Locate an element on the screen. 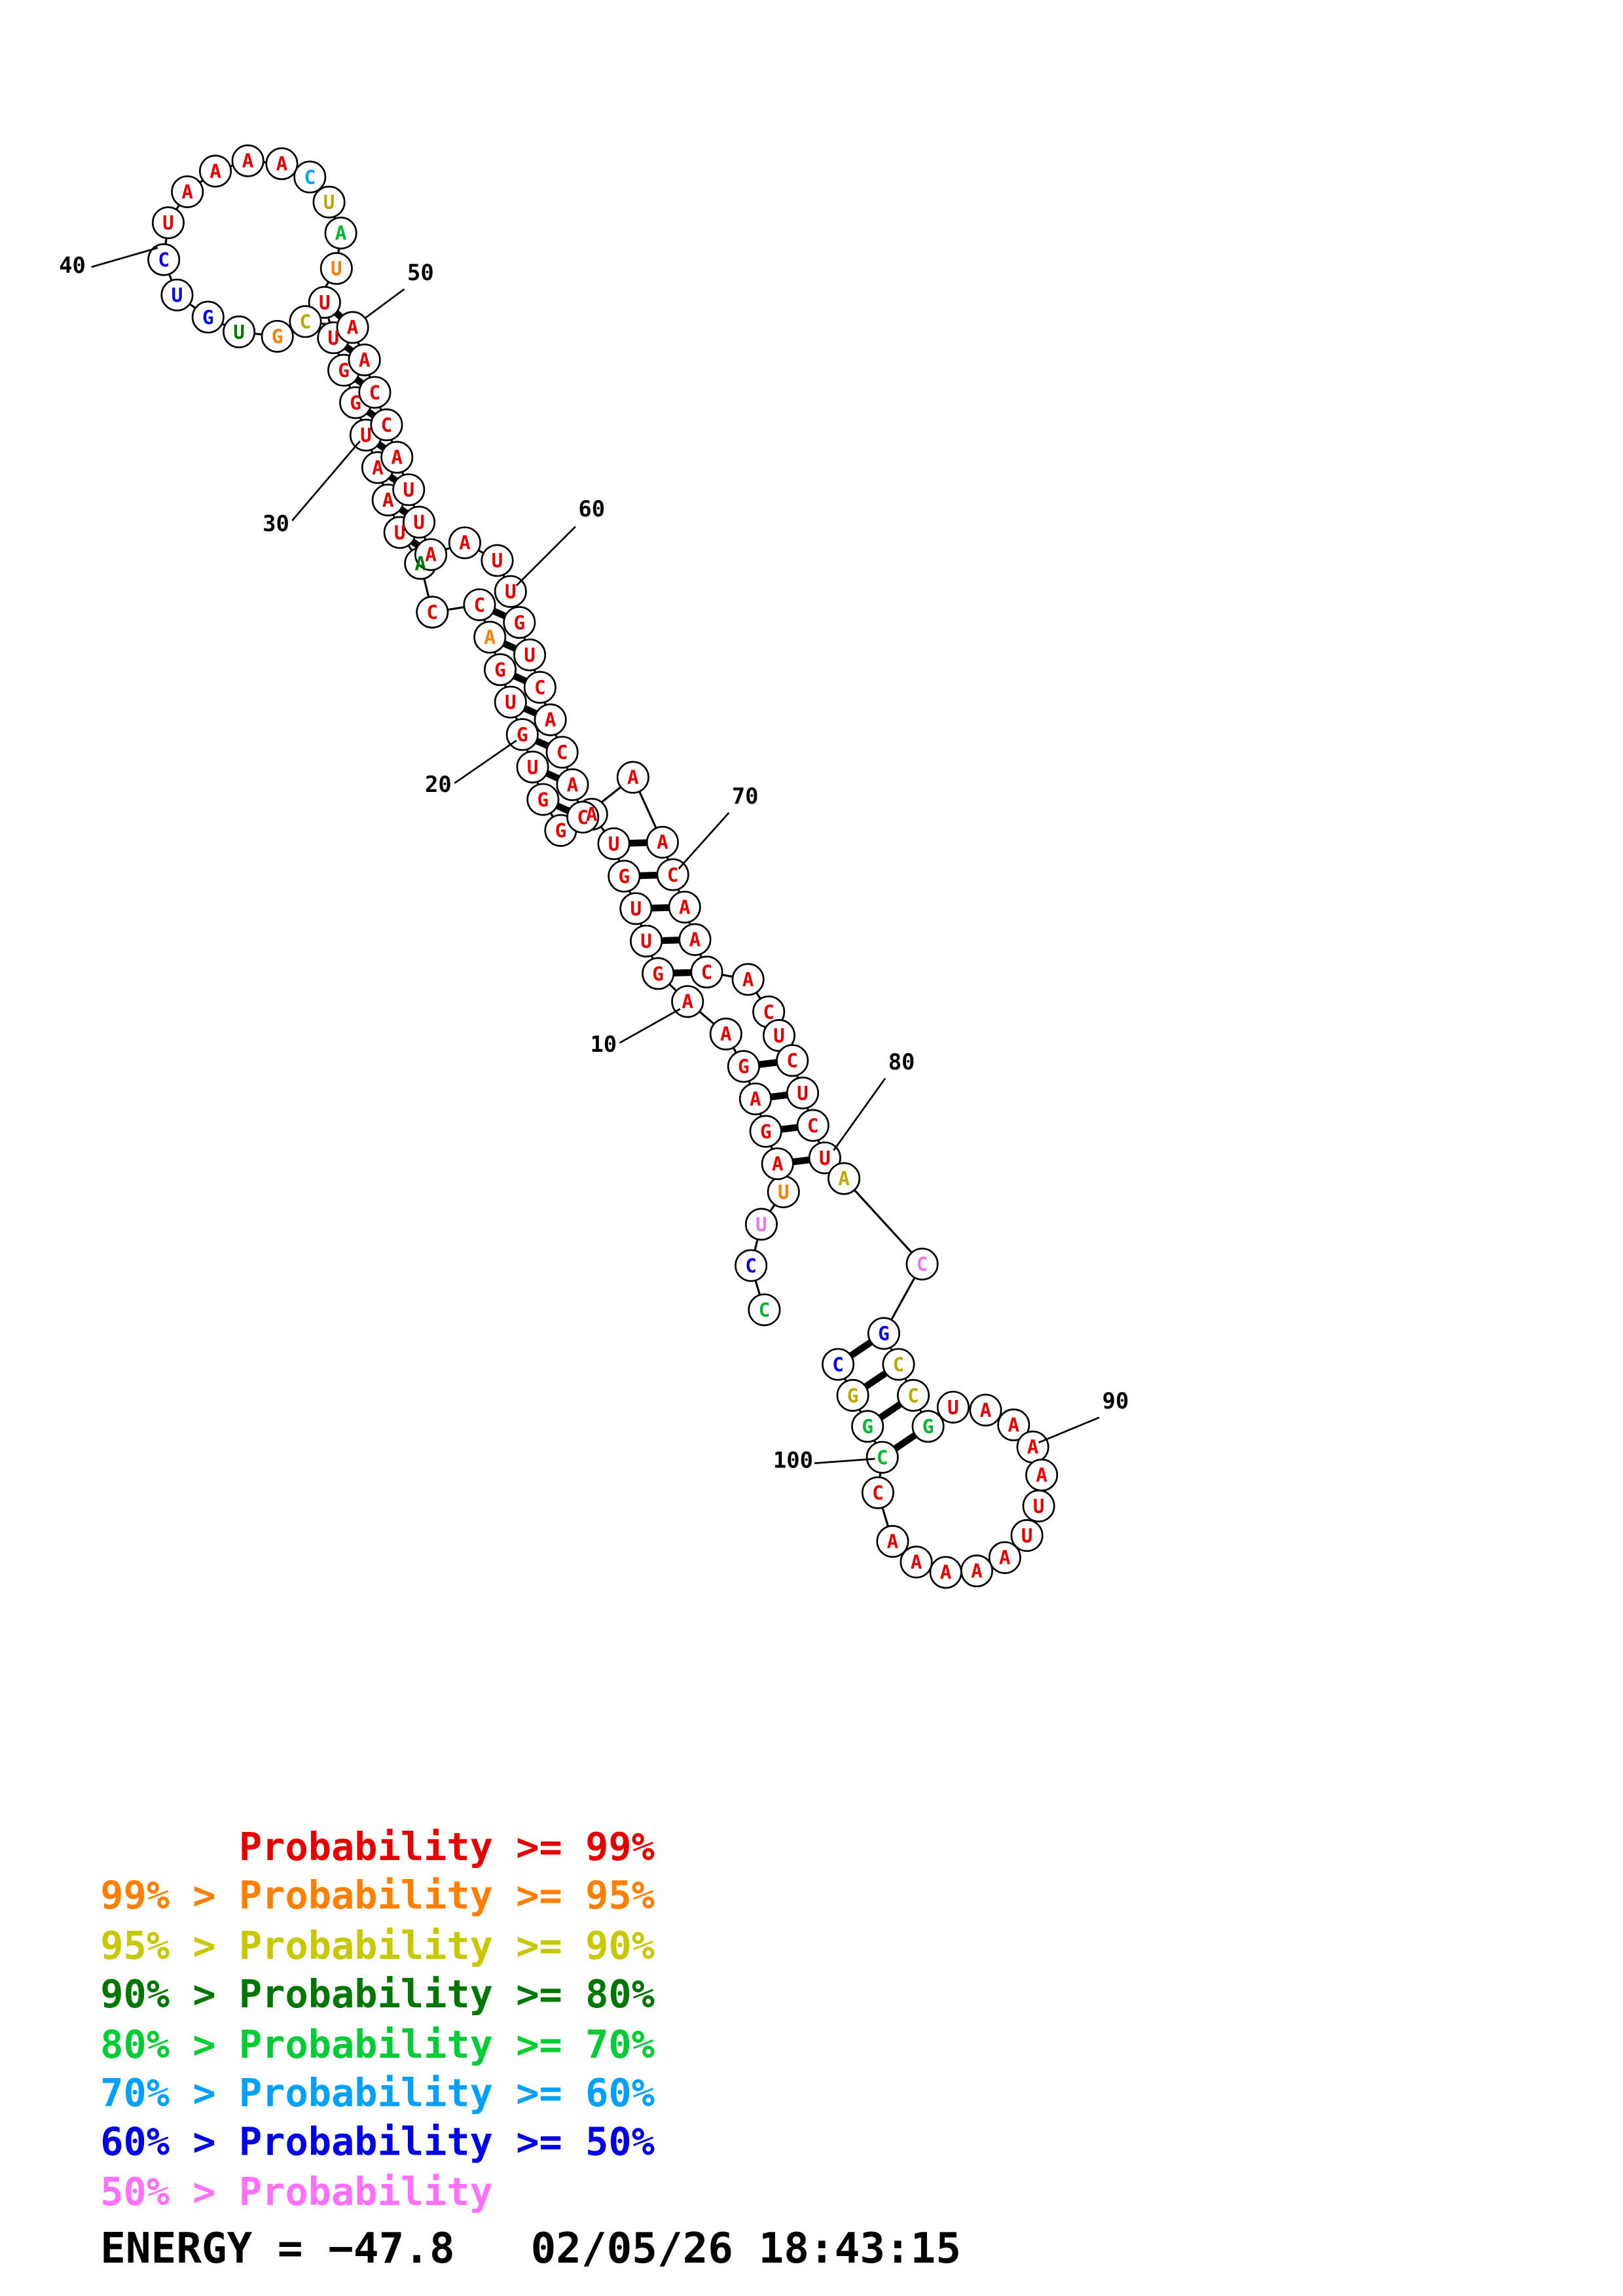  legend-line: 60% > Probability >= 50% is located at coordinates (377, 2143).